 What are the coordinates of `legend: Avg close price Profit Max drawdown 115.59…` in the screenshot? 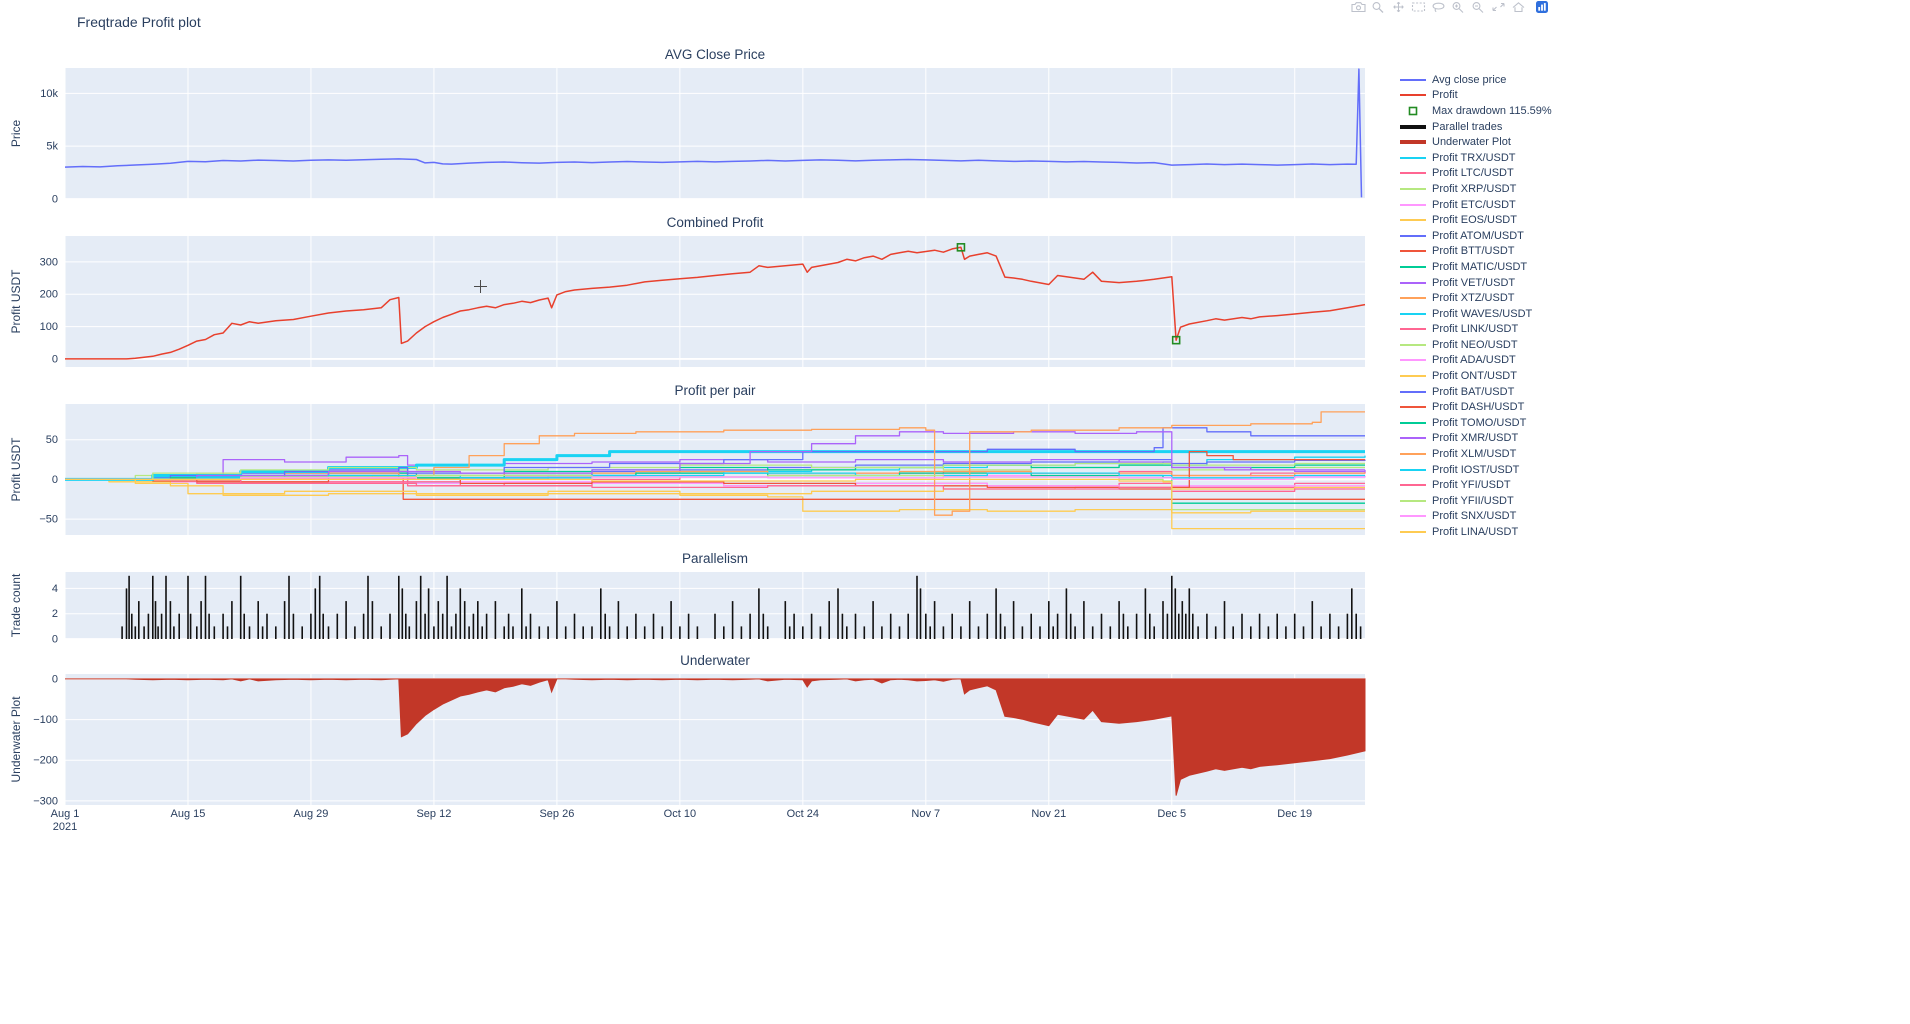 It's located at (1475, 306).